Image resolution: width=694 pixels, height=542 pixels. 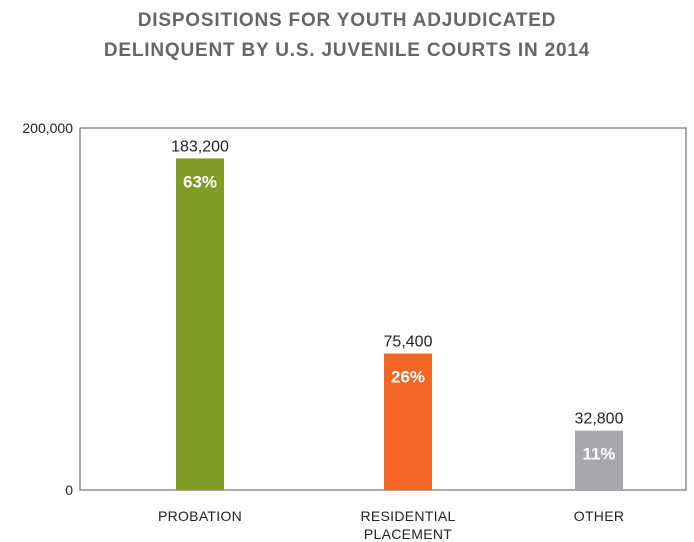 I want to click on x-category-label: PROBATION, so click(x=200, y=516).